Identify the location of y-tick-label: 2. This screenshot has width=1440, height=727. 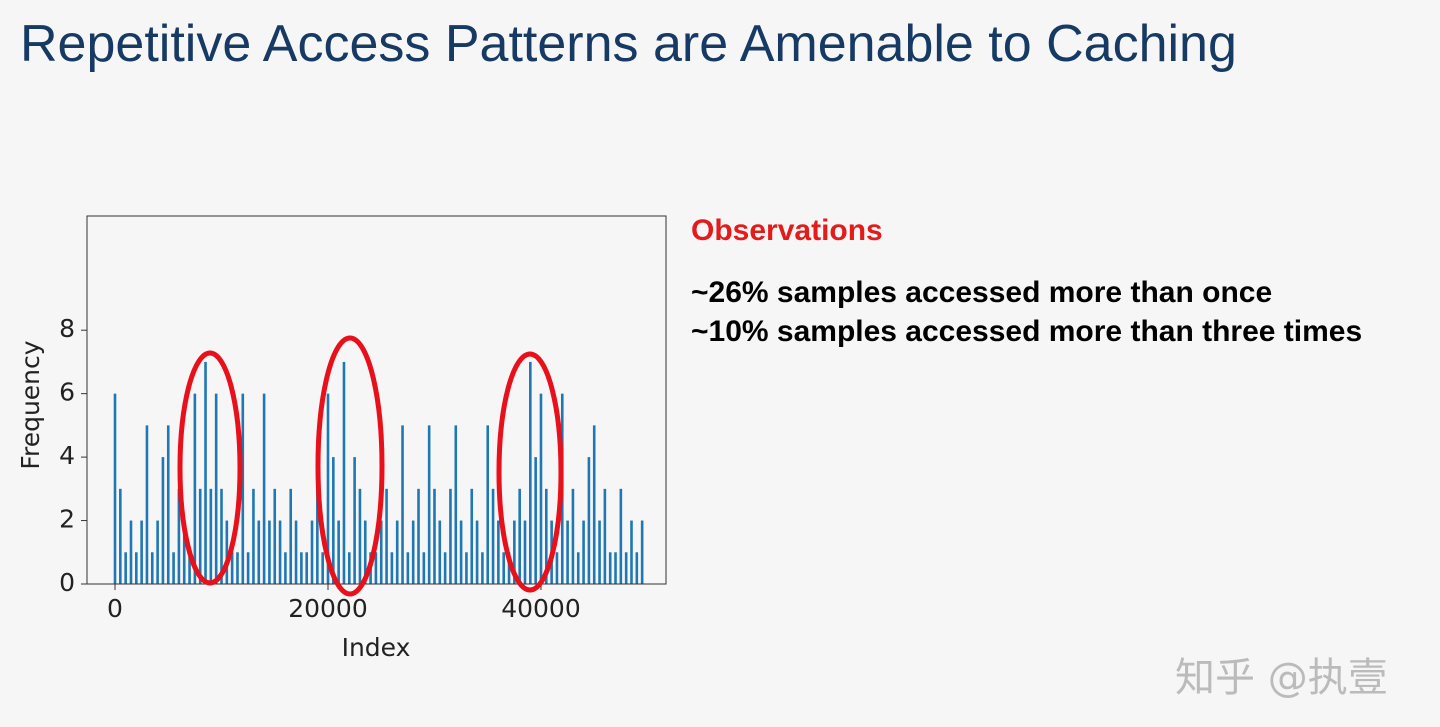
(67, 519).